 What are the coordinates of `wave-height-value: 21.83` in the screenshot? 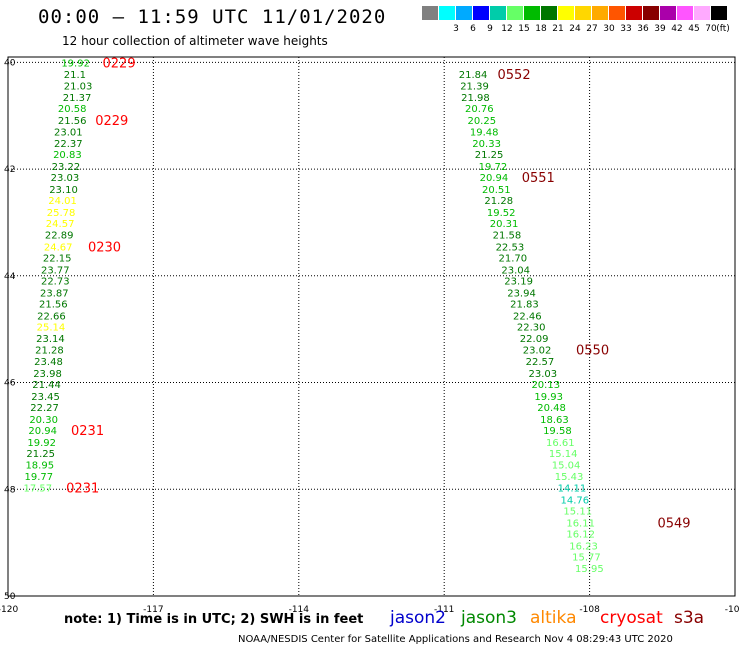 It's located at (524, 305).